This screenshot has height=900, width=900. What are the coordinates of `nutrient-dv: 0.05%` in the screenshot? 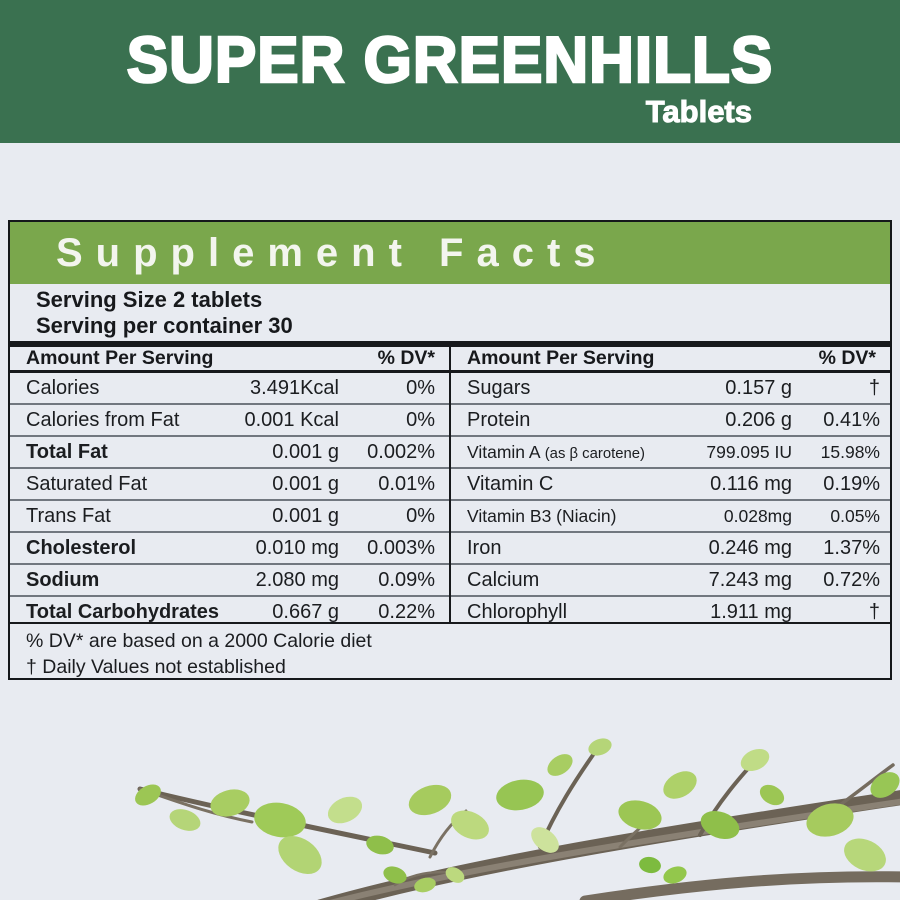 It's located at (855, 515).